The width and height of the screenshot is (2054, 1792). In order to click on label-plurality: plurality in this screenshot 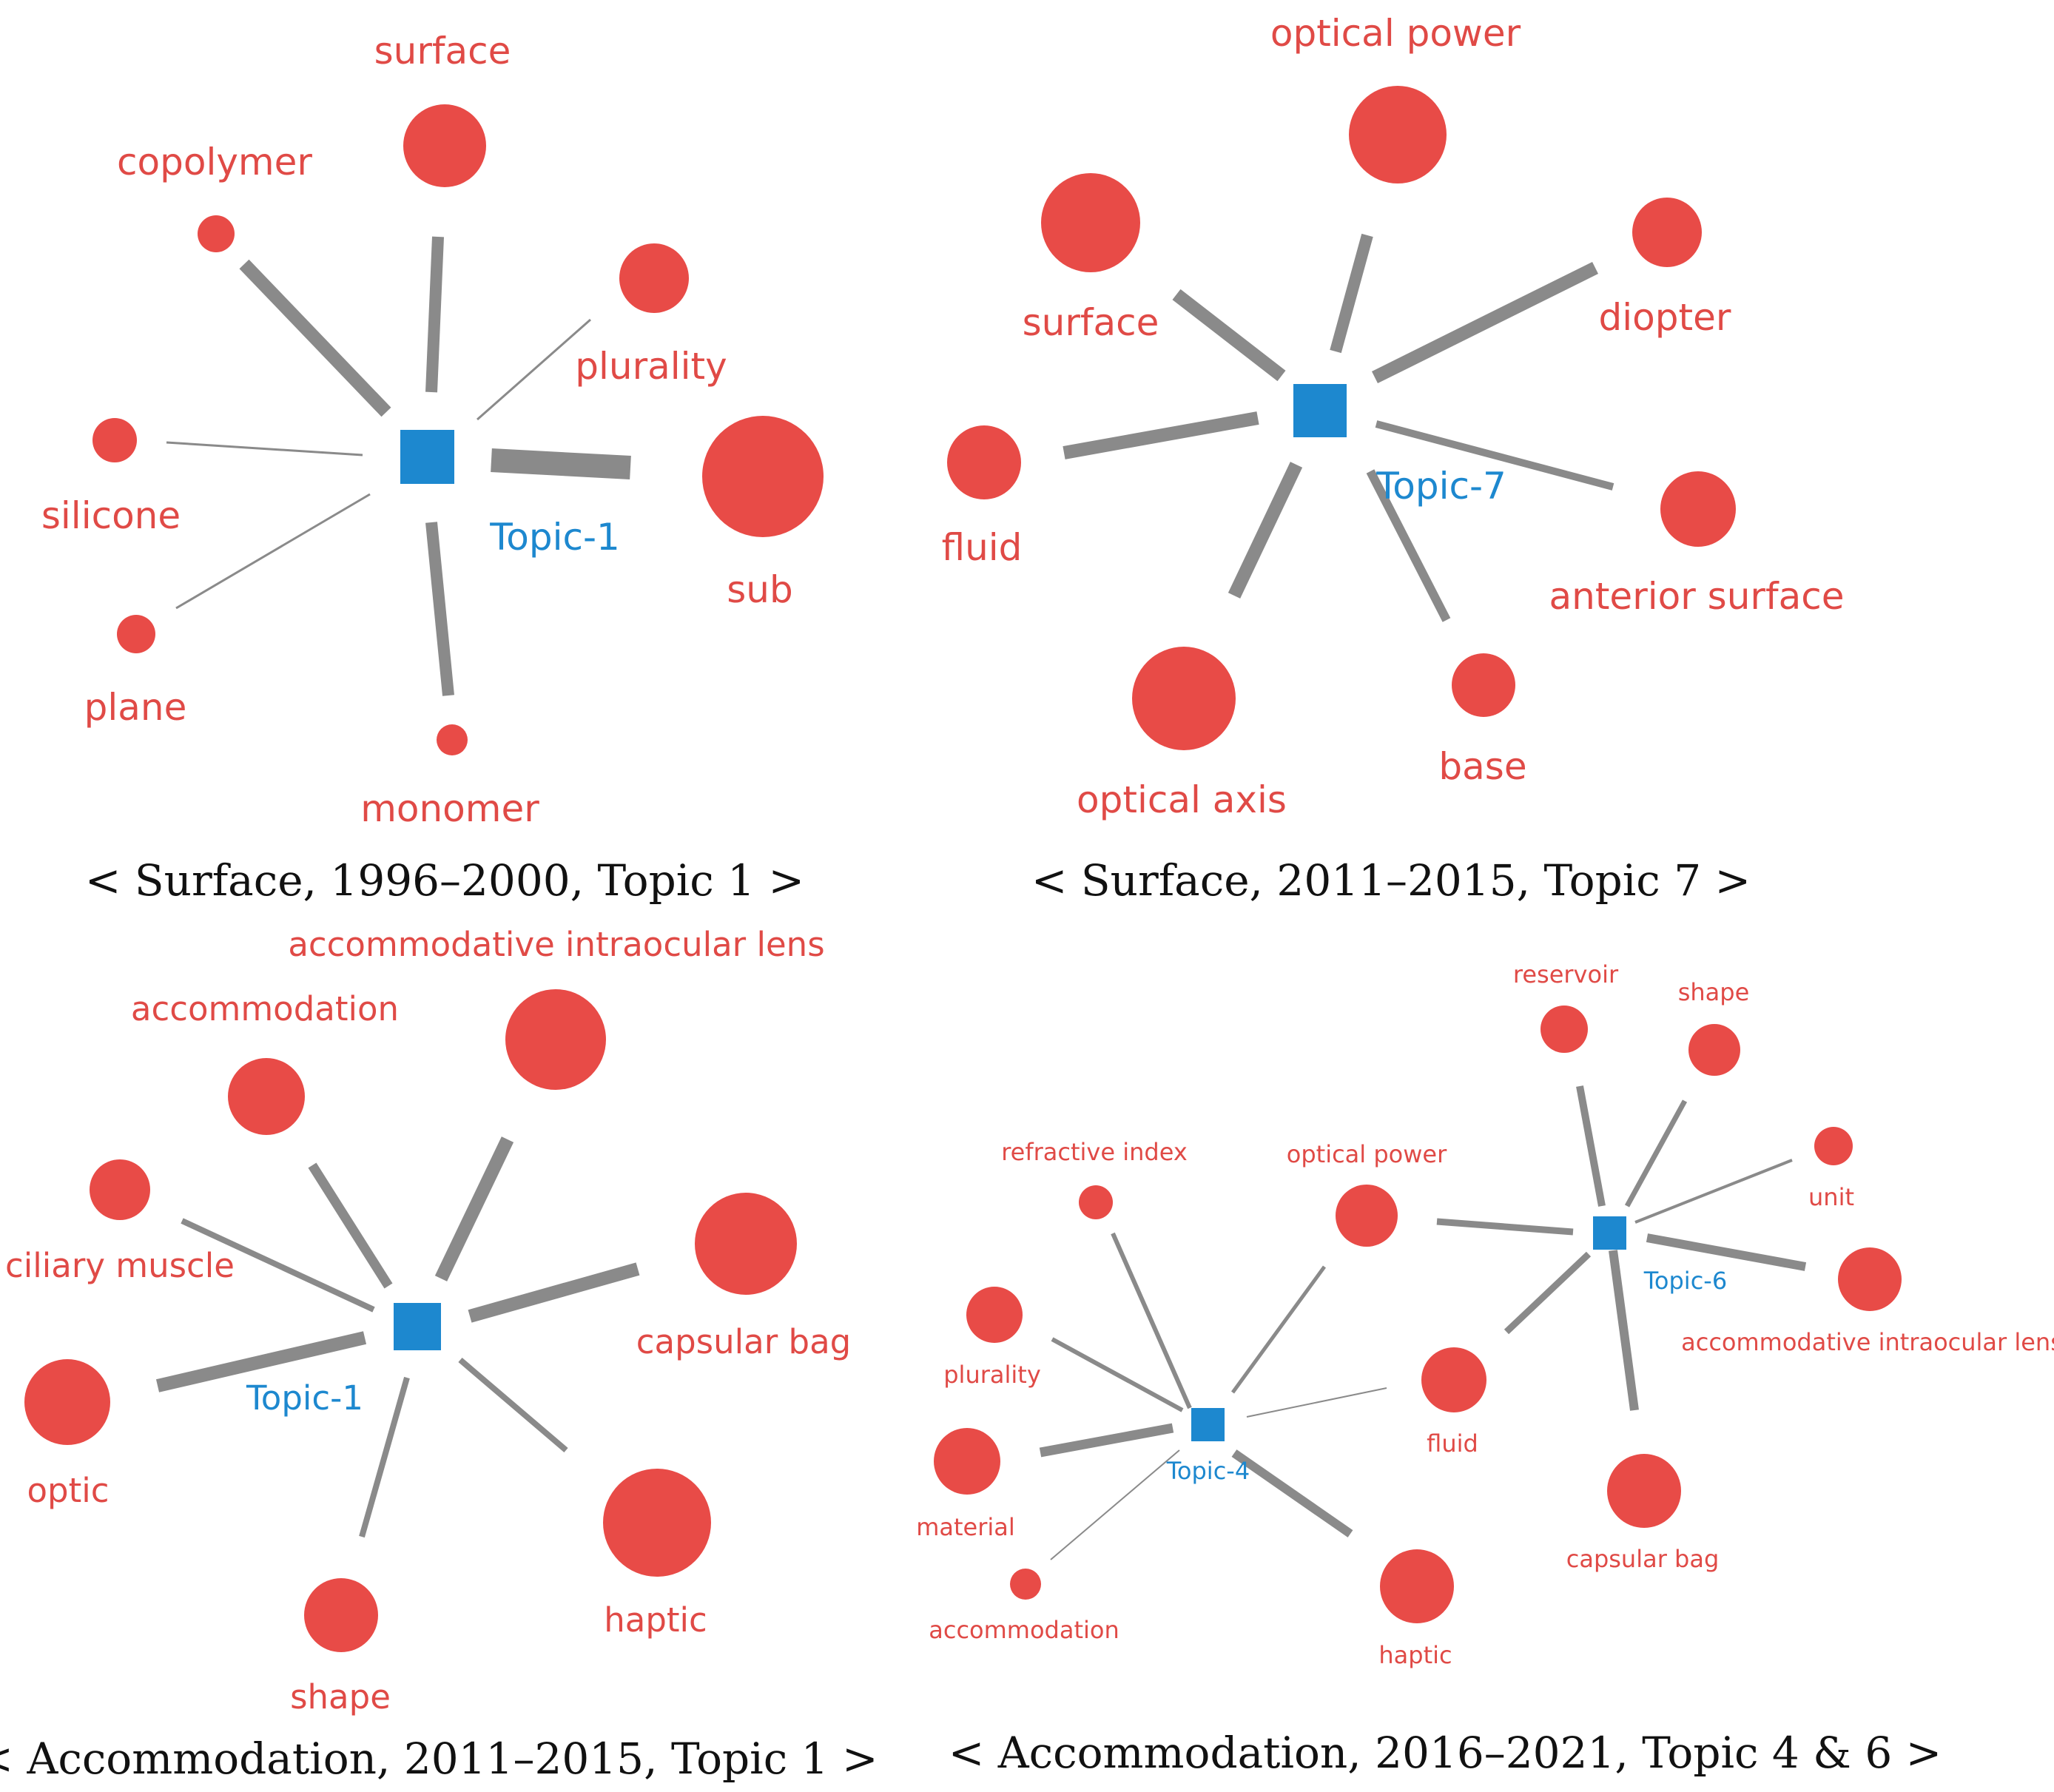, I will do `click(992, 1375)`.